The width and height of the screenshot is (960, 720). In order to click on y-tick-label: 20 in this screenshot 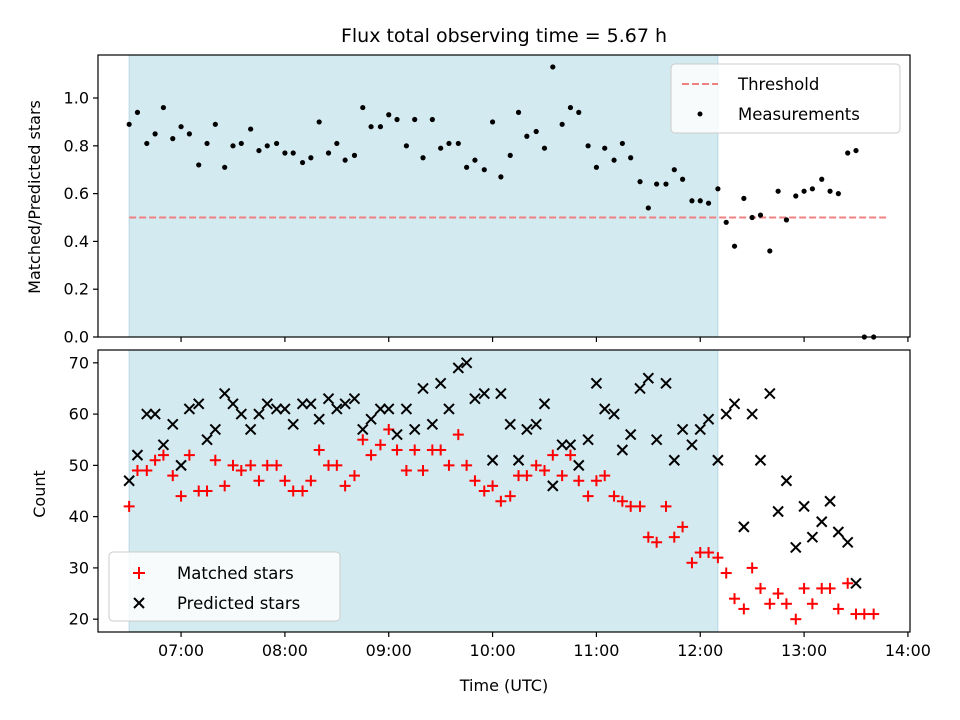, I will do `click(79, 619)`.